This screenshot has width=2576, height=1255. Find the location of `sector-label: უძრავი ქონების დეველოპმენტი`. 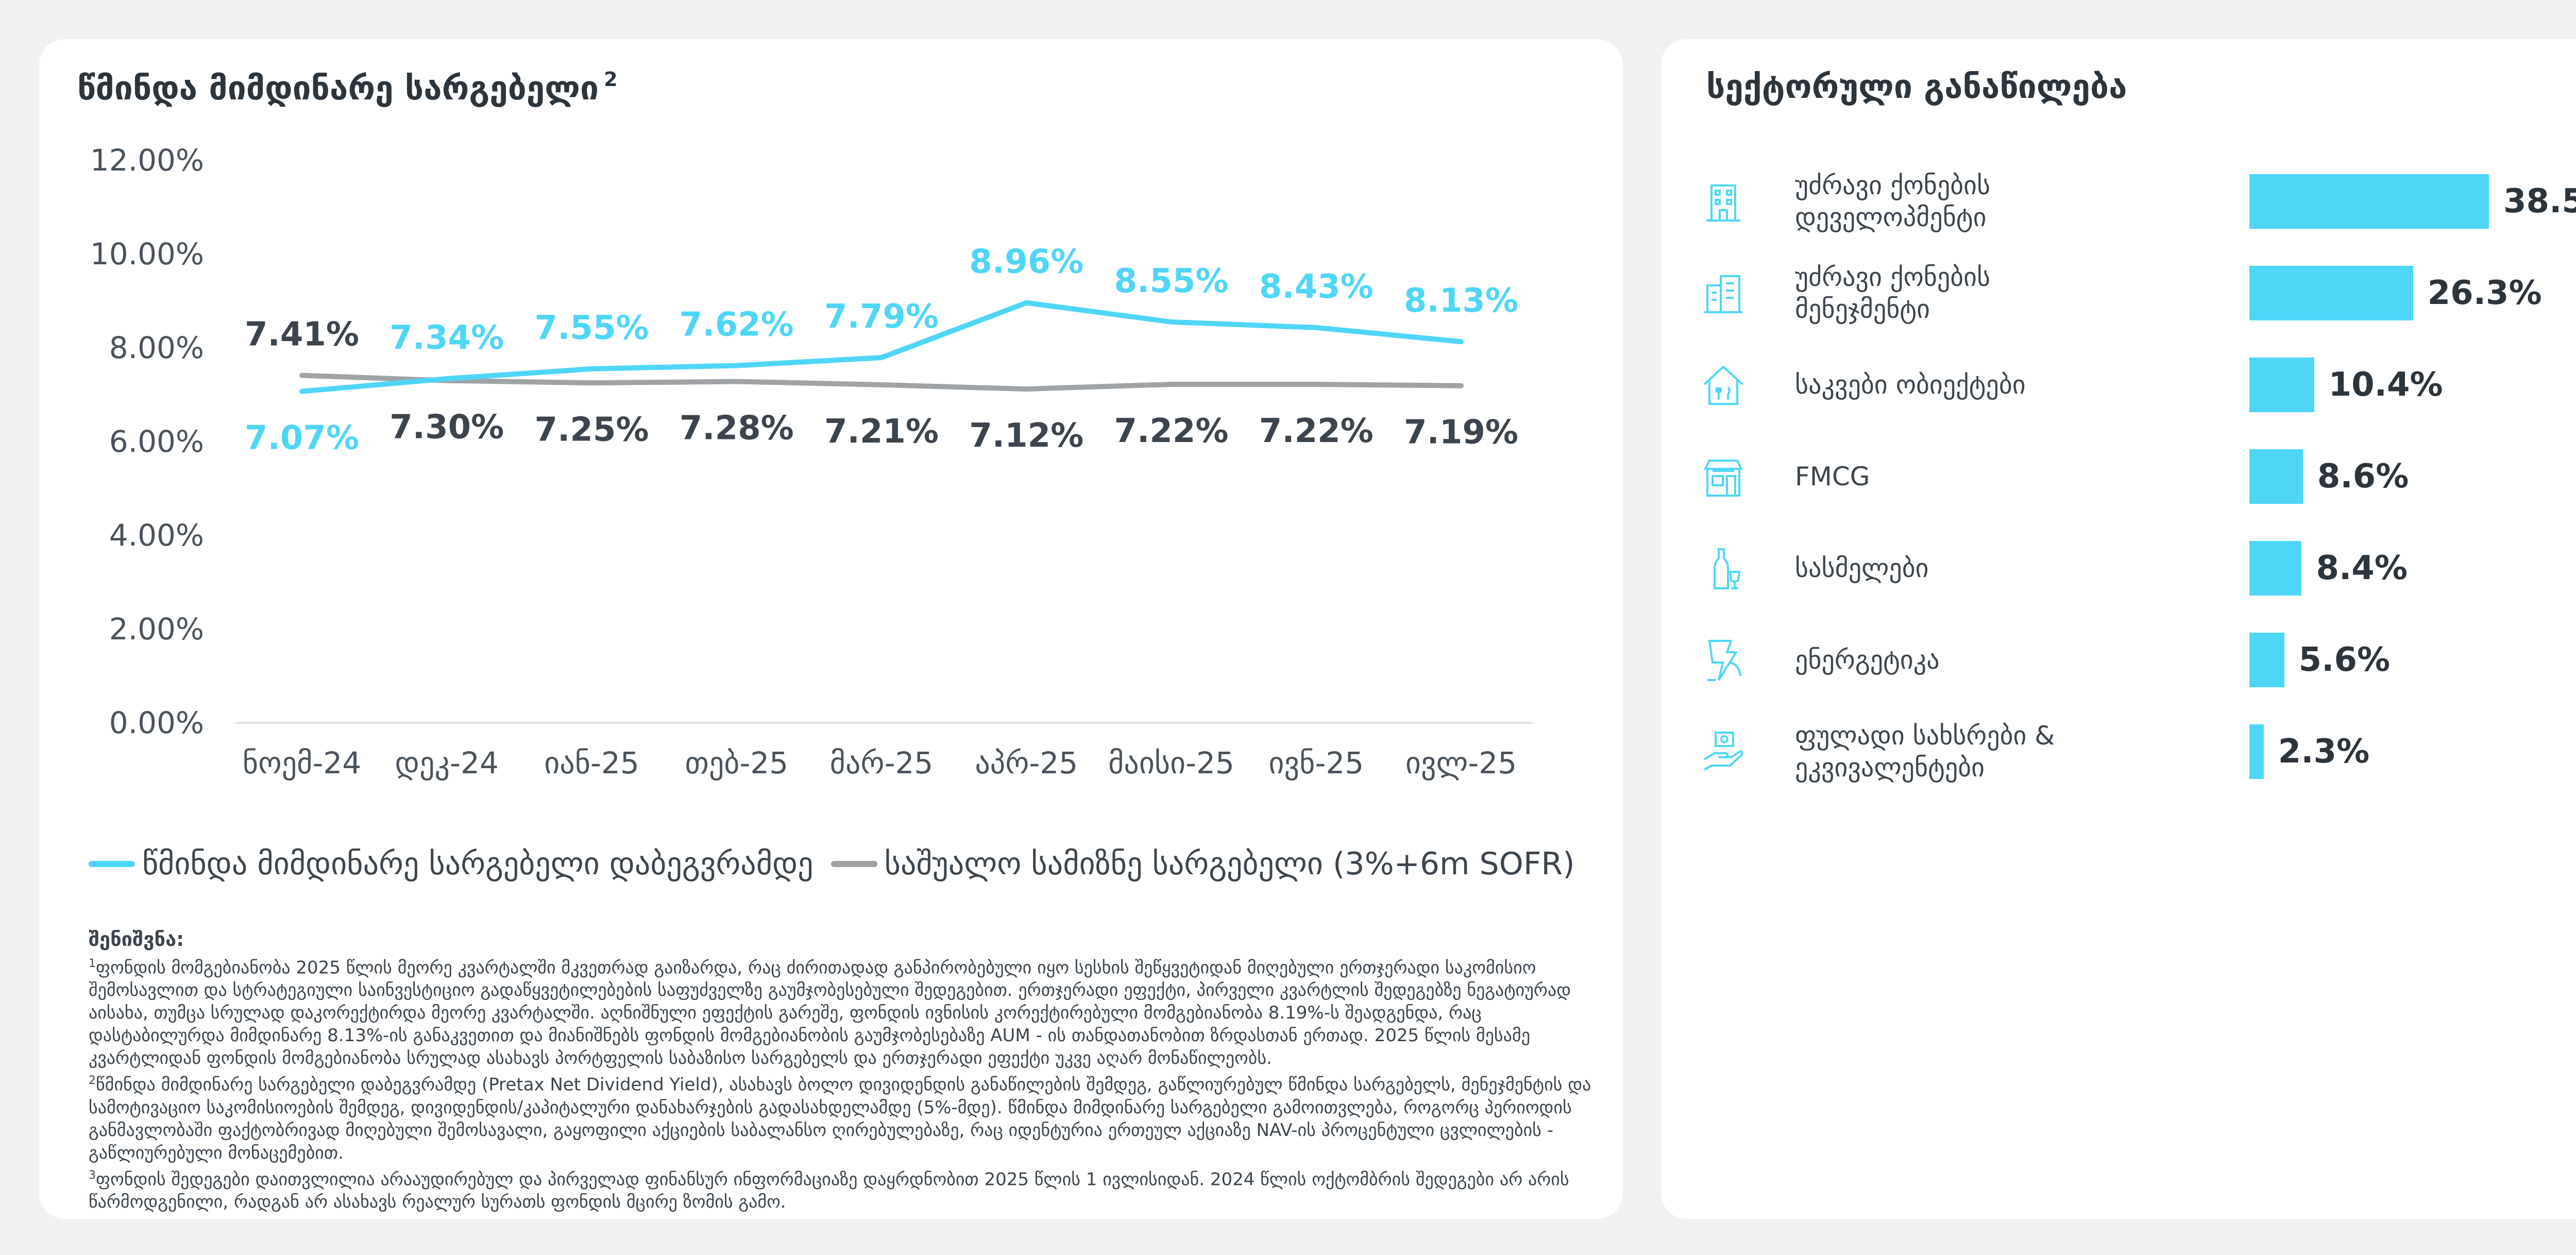

sector-label: უძრავი ქონების დეველოპმენტი is located at coordinates (1893, 201).